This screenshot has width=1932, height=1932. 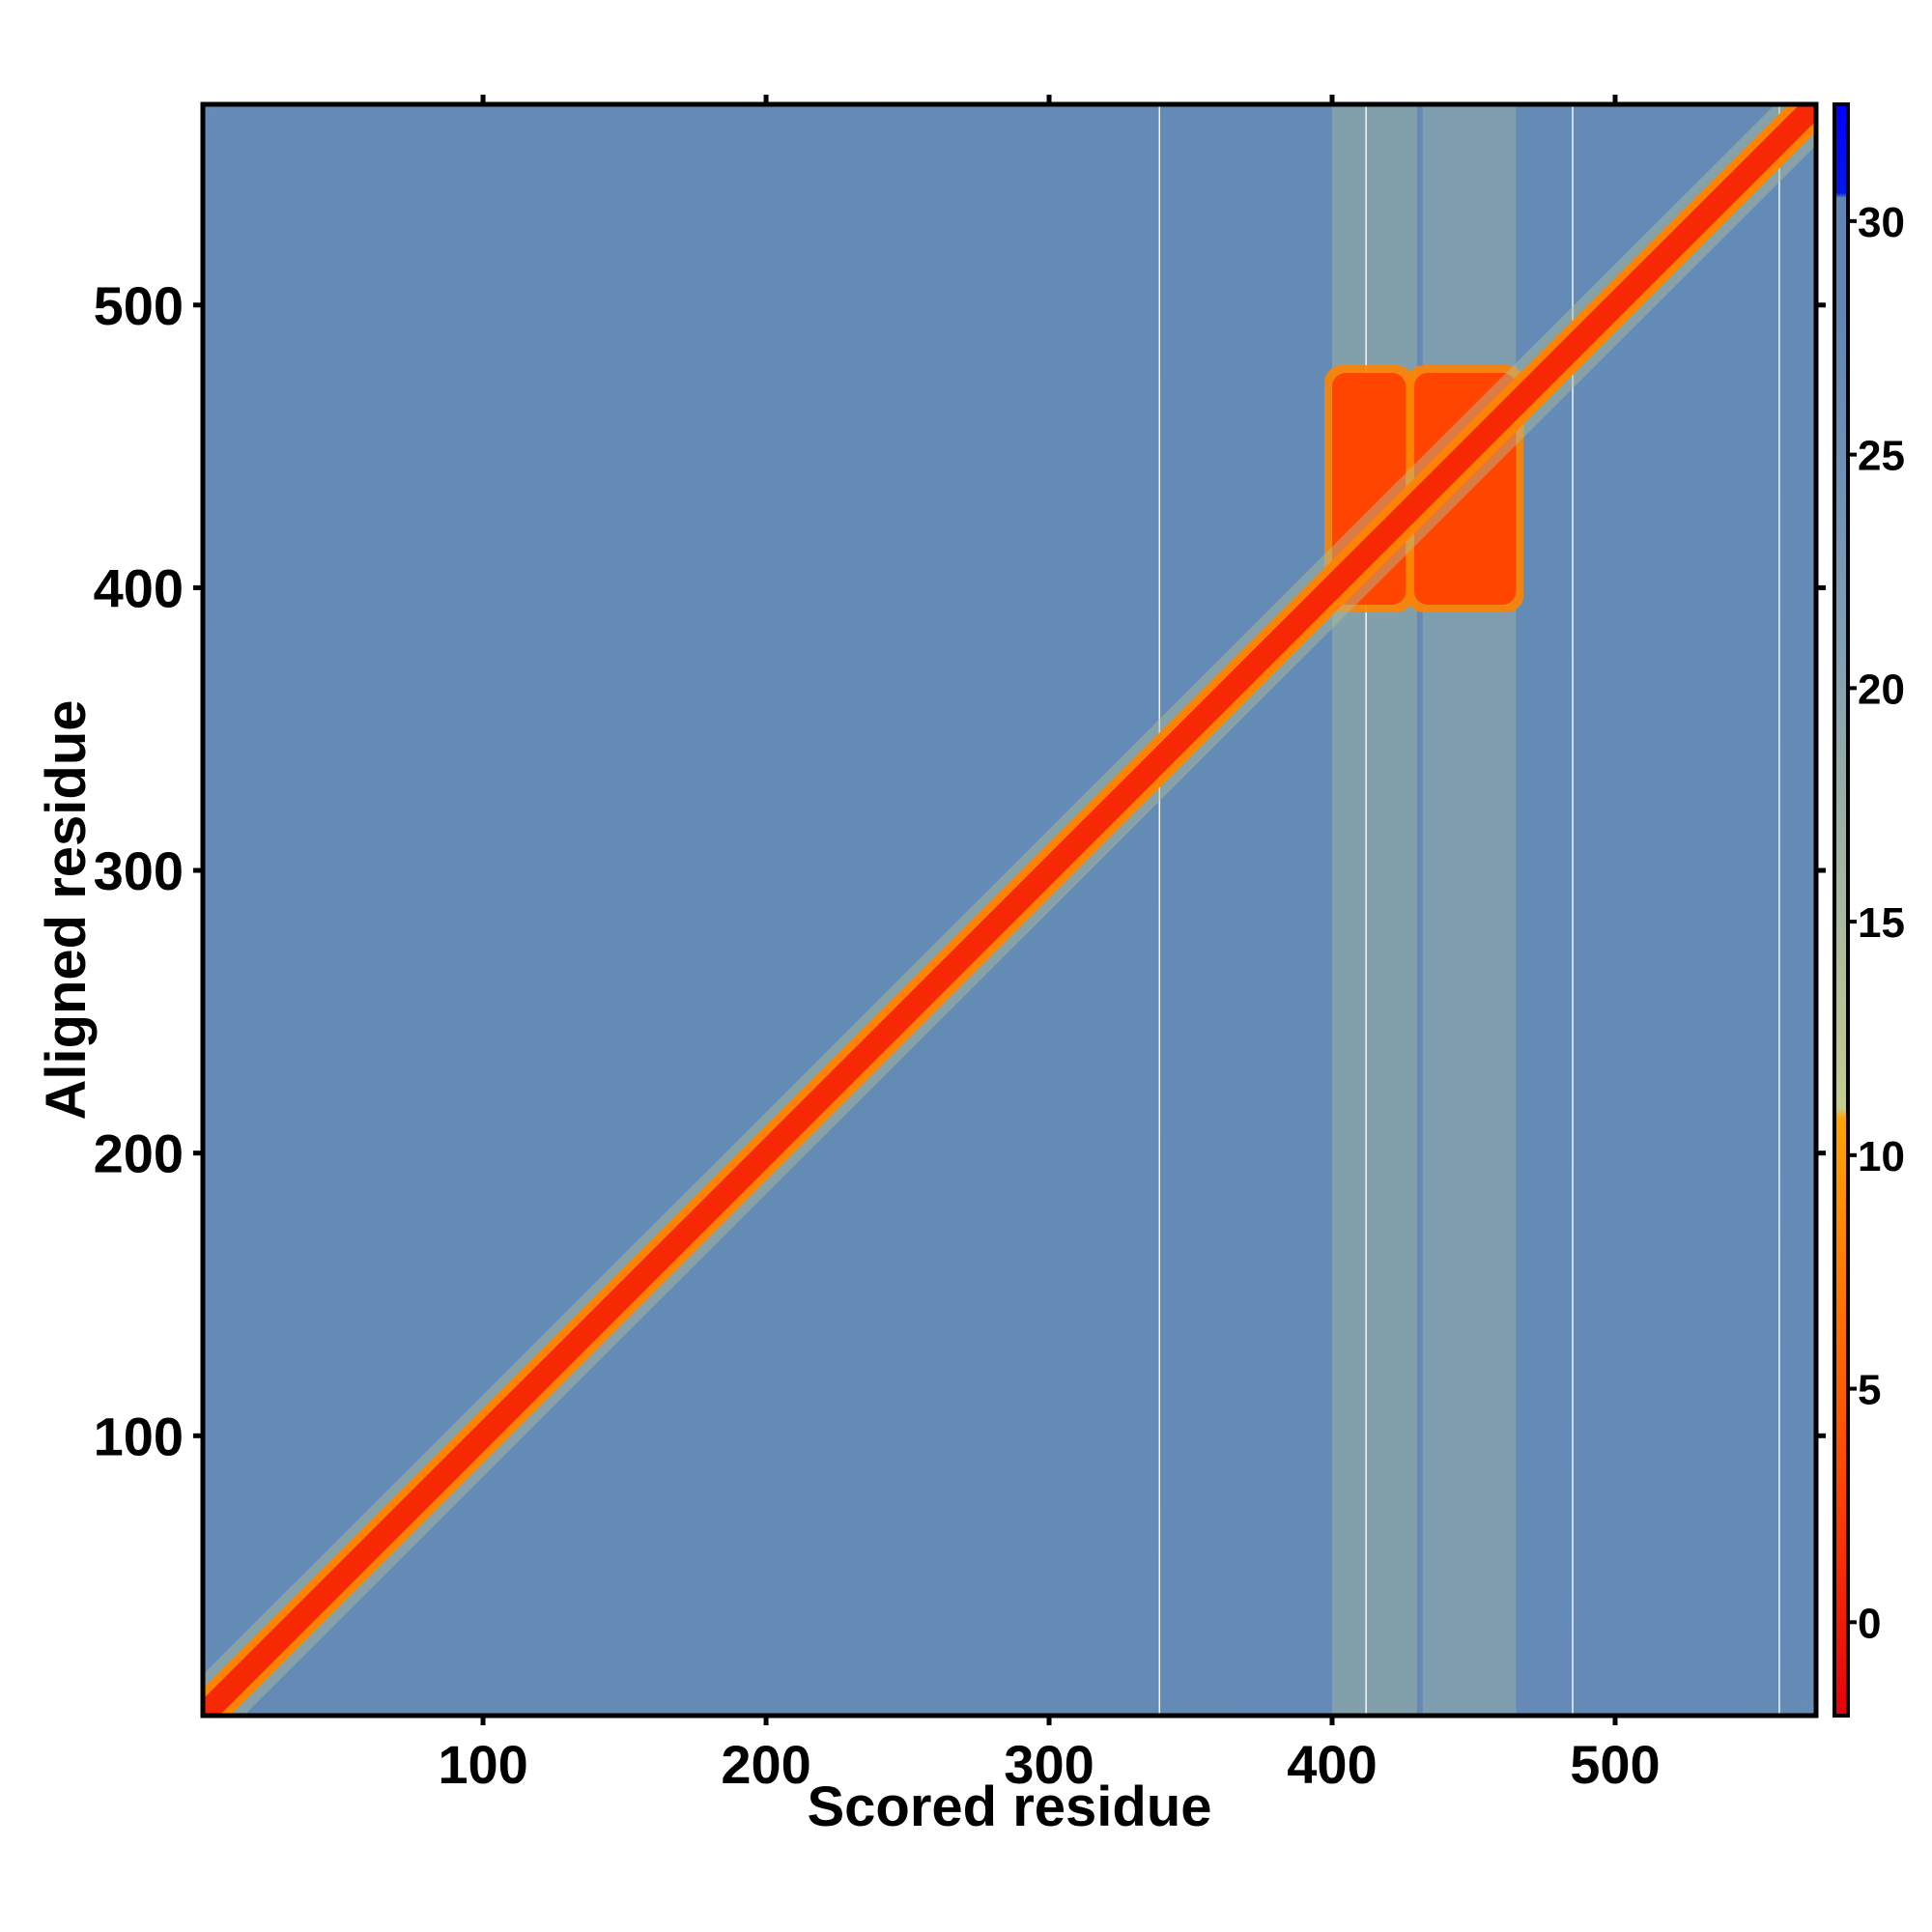 I want to click on colorbar-tick-label: 10, so click(x=1881, y=1156).